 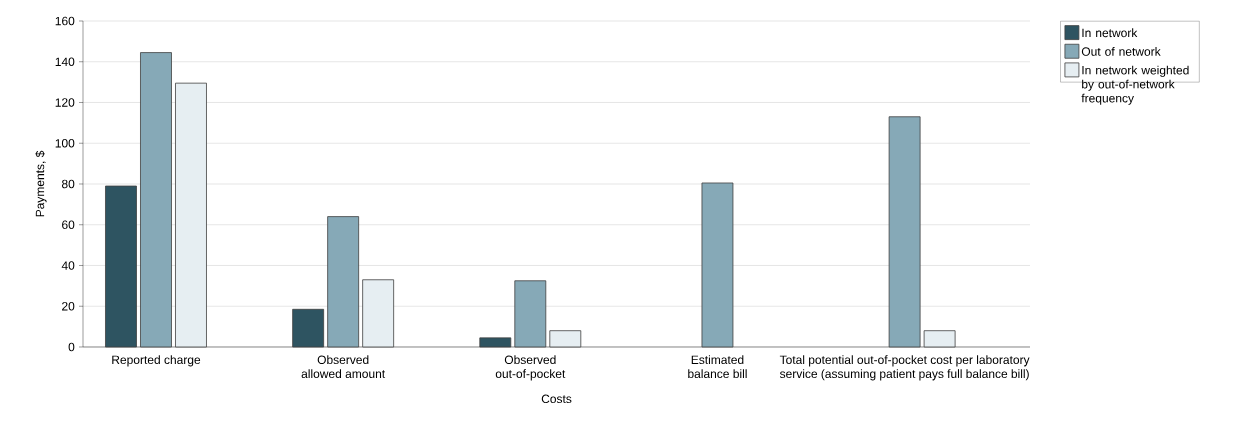 I want to click on y-tick-label: 160, so click(x=65, y=21).